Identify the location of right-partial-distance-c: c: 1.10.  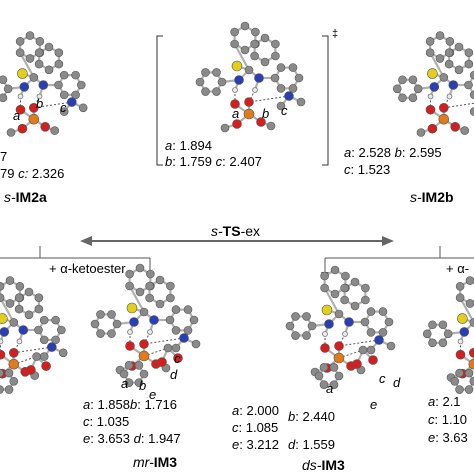
(448, 419).